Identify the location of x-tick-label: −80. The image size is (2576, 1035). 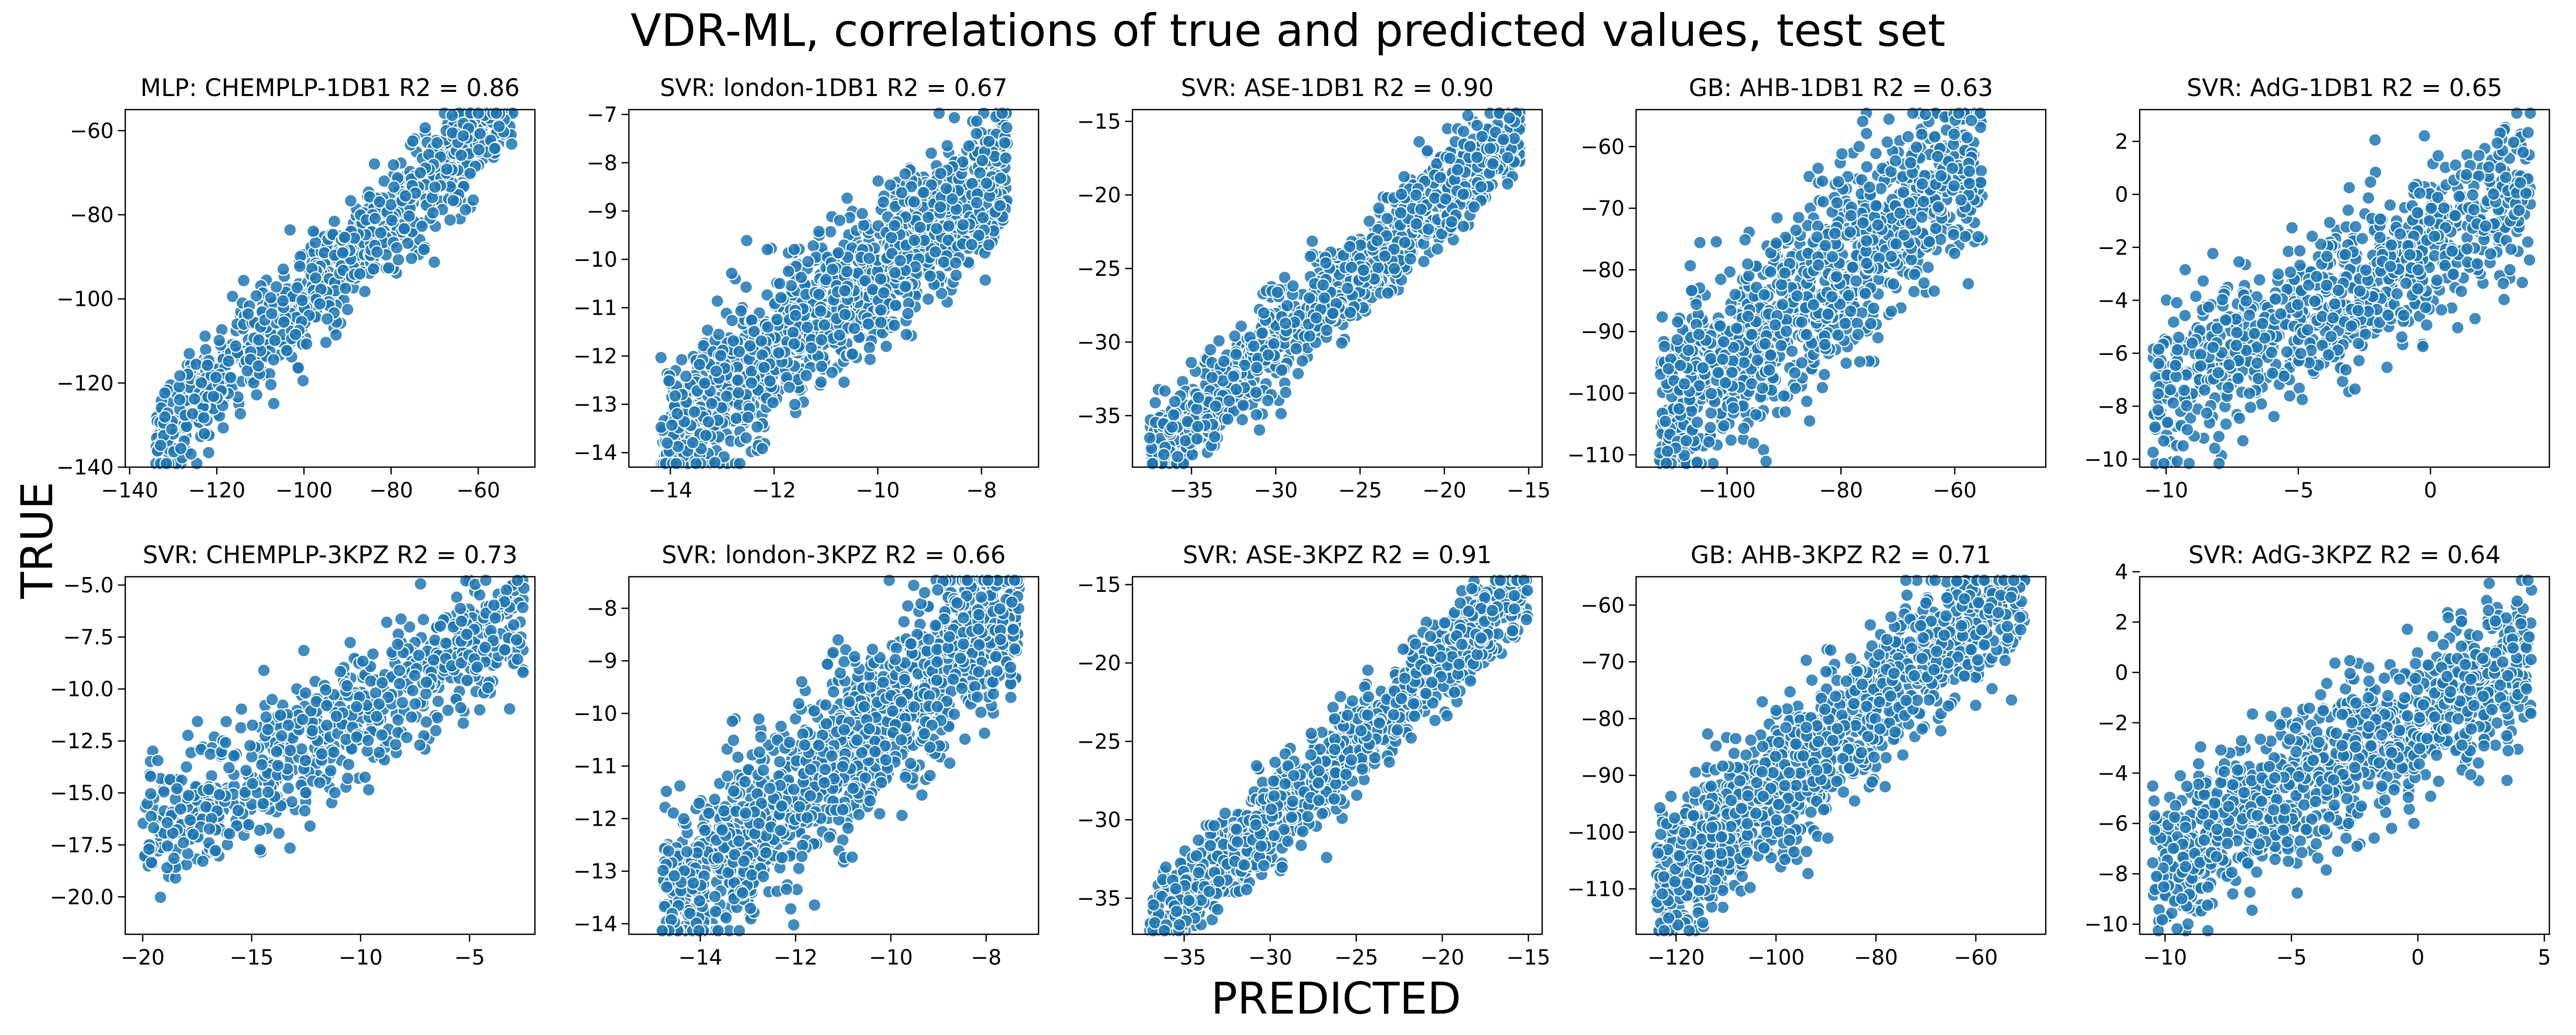
(1841, 491).